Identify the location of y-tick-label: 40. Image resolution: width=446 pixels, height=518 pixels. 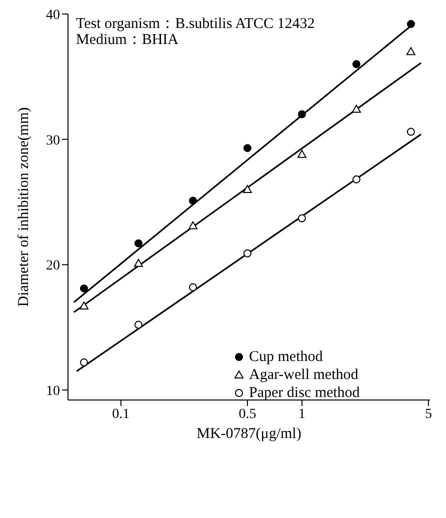
(53, 15).